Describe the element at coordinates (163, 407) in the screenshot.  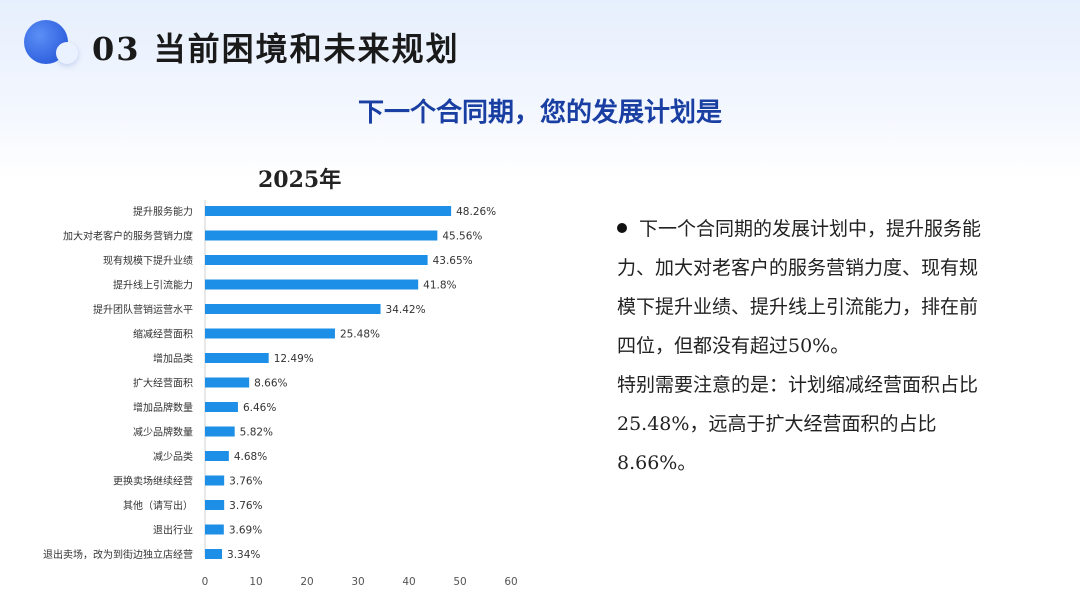
I see `category-label: 增加品牌数量` at that location.